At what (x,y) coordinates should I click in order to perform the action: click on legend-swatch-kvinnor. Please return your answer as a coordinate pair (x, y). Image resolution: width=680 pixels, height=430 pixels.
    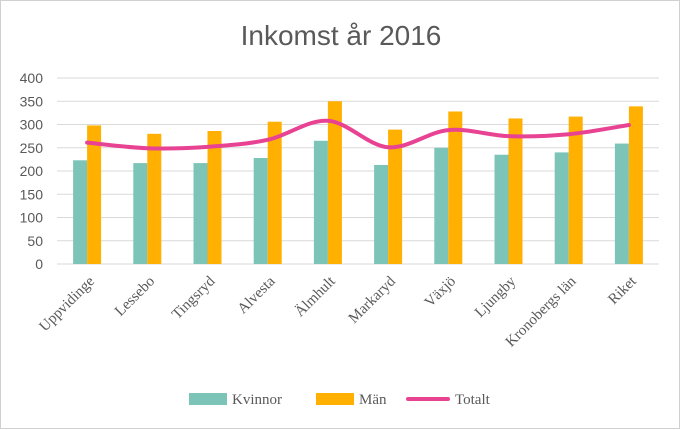
    Looking at the image, I should click on (208, 399).